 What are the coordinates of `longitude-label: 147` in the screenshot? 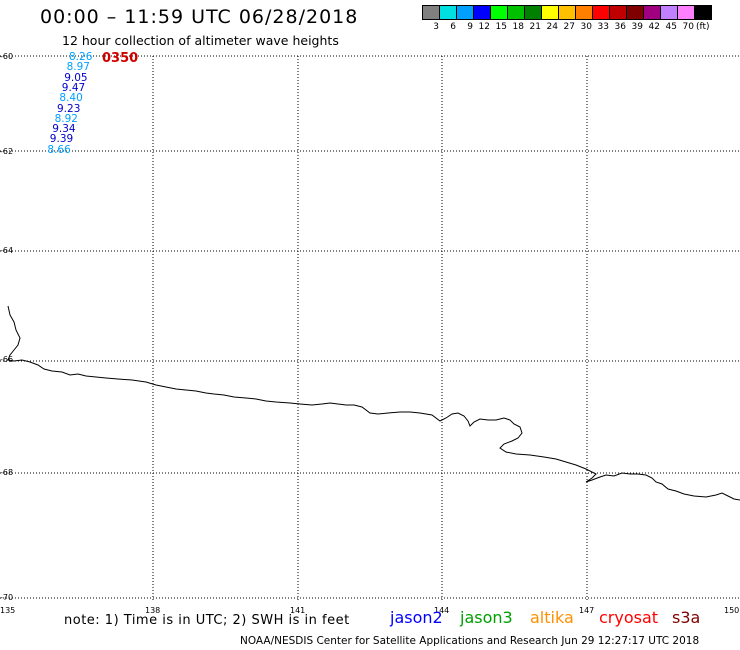 It's located at (587, 610).